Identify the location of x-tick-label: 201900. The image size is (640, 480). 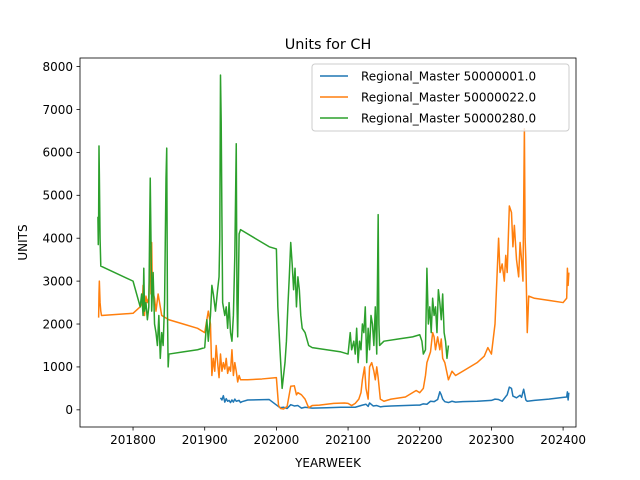
(205, 440).